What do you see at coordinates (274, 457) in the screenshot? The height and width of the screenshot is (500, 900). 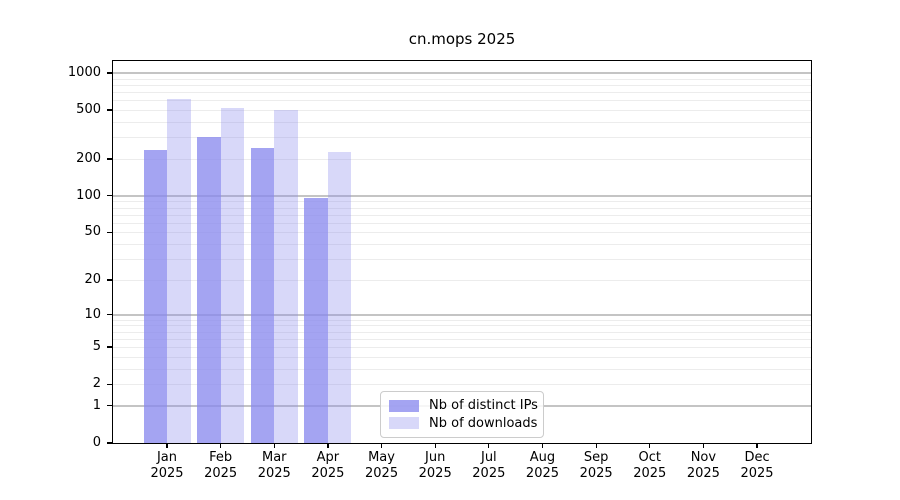 I see `x-tick-month: Mar` at bounding box center [274, 457].